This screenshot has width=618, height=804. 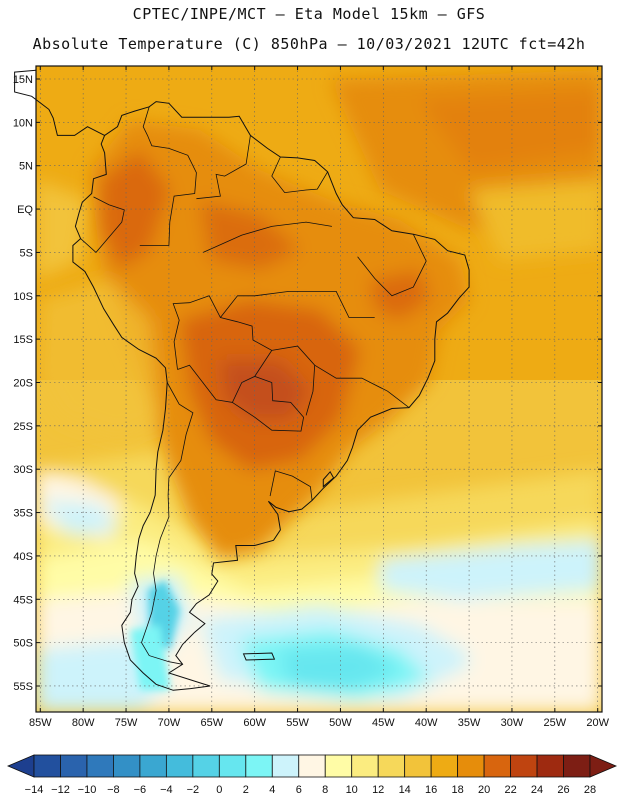 I want to click on lagoa-dos-patos, so click(x=328, y=479).